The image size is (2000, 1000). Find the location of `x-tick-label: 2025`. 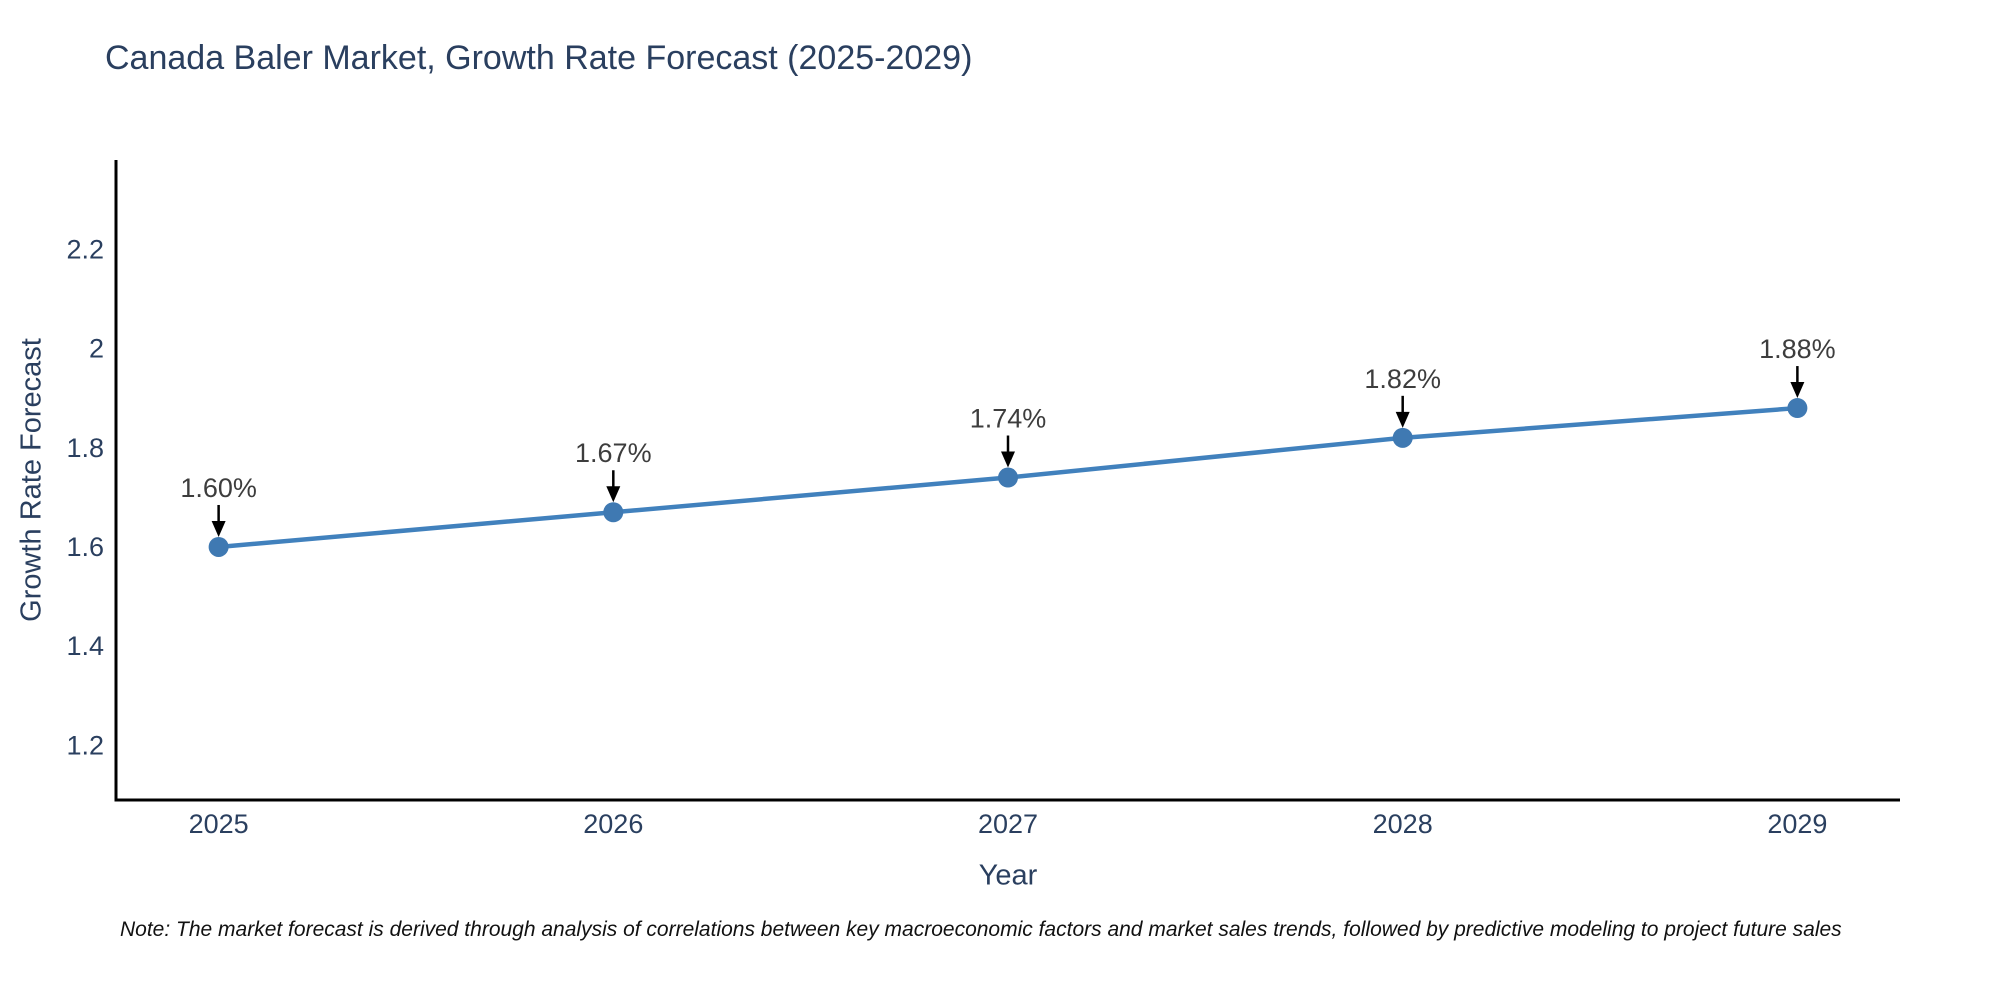

x-tick-label: 2025 is located at coordinates (219, 824).